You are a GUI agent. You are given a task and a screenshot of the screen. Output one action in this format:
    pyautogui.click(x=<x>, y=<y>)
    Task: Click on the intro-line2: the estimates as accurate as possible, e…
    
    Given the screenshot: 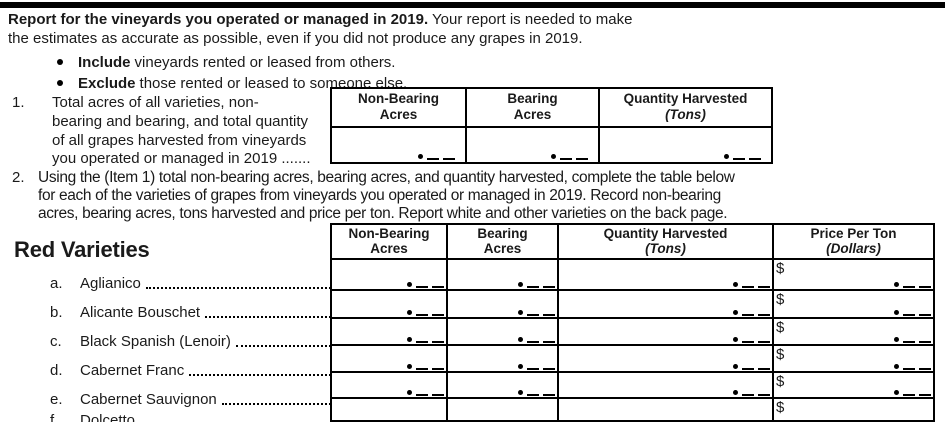 What is the action you would take?
    pyautogui.click(x=295, y=38)
    